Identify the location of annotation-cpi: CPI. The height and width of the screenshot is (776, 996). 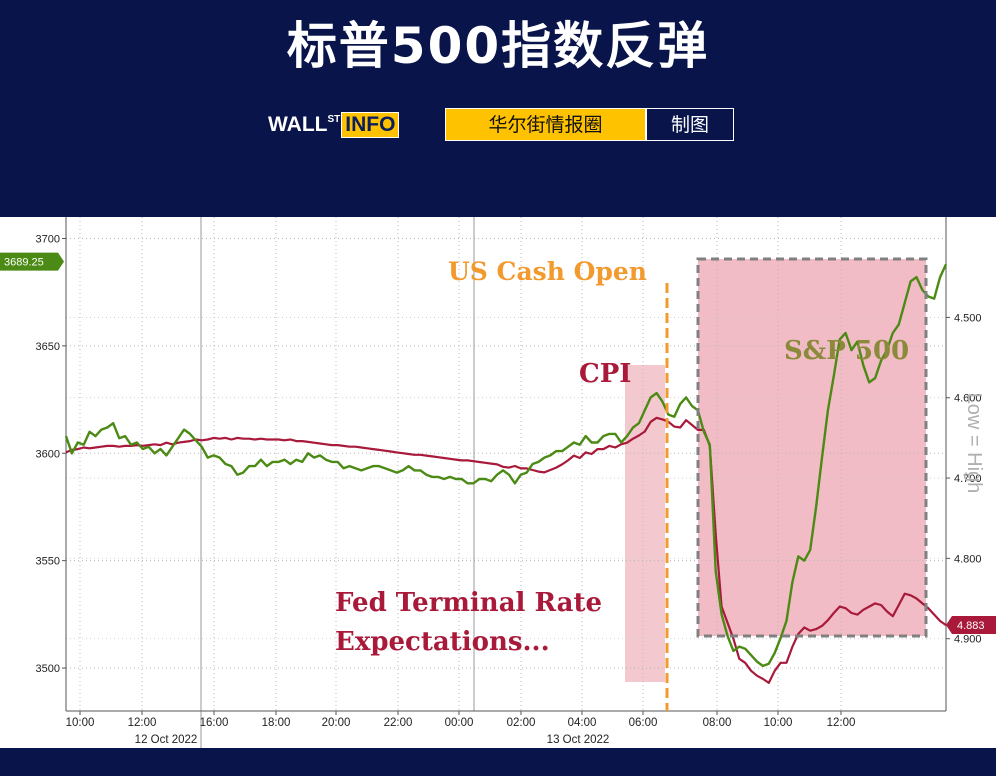
(605, 374).